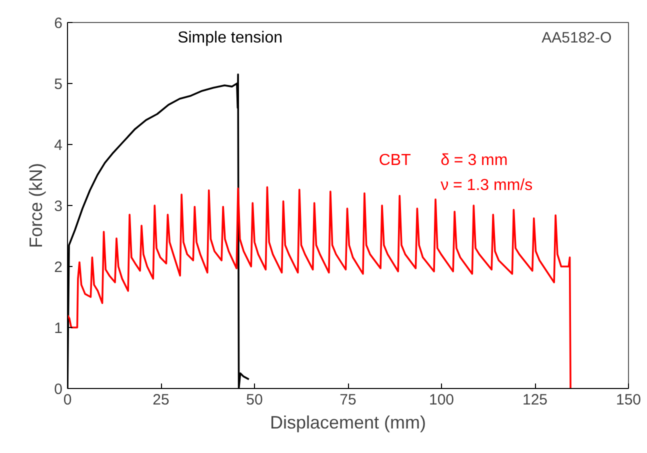  Describe the element at coordinates (58, 145) in the screenshot. I see `y-tick-label: 4` at that location.